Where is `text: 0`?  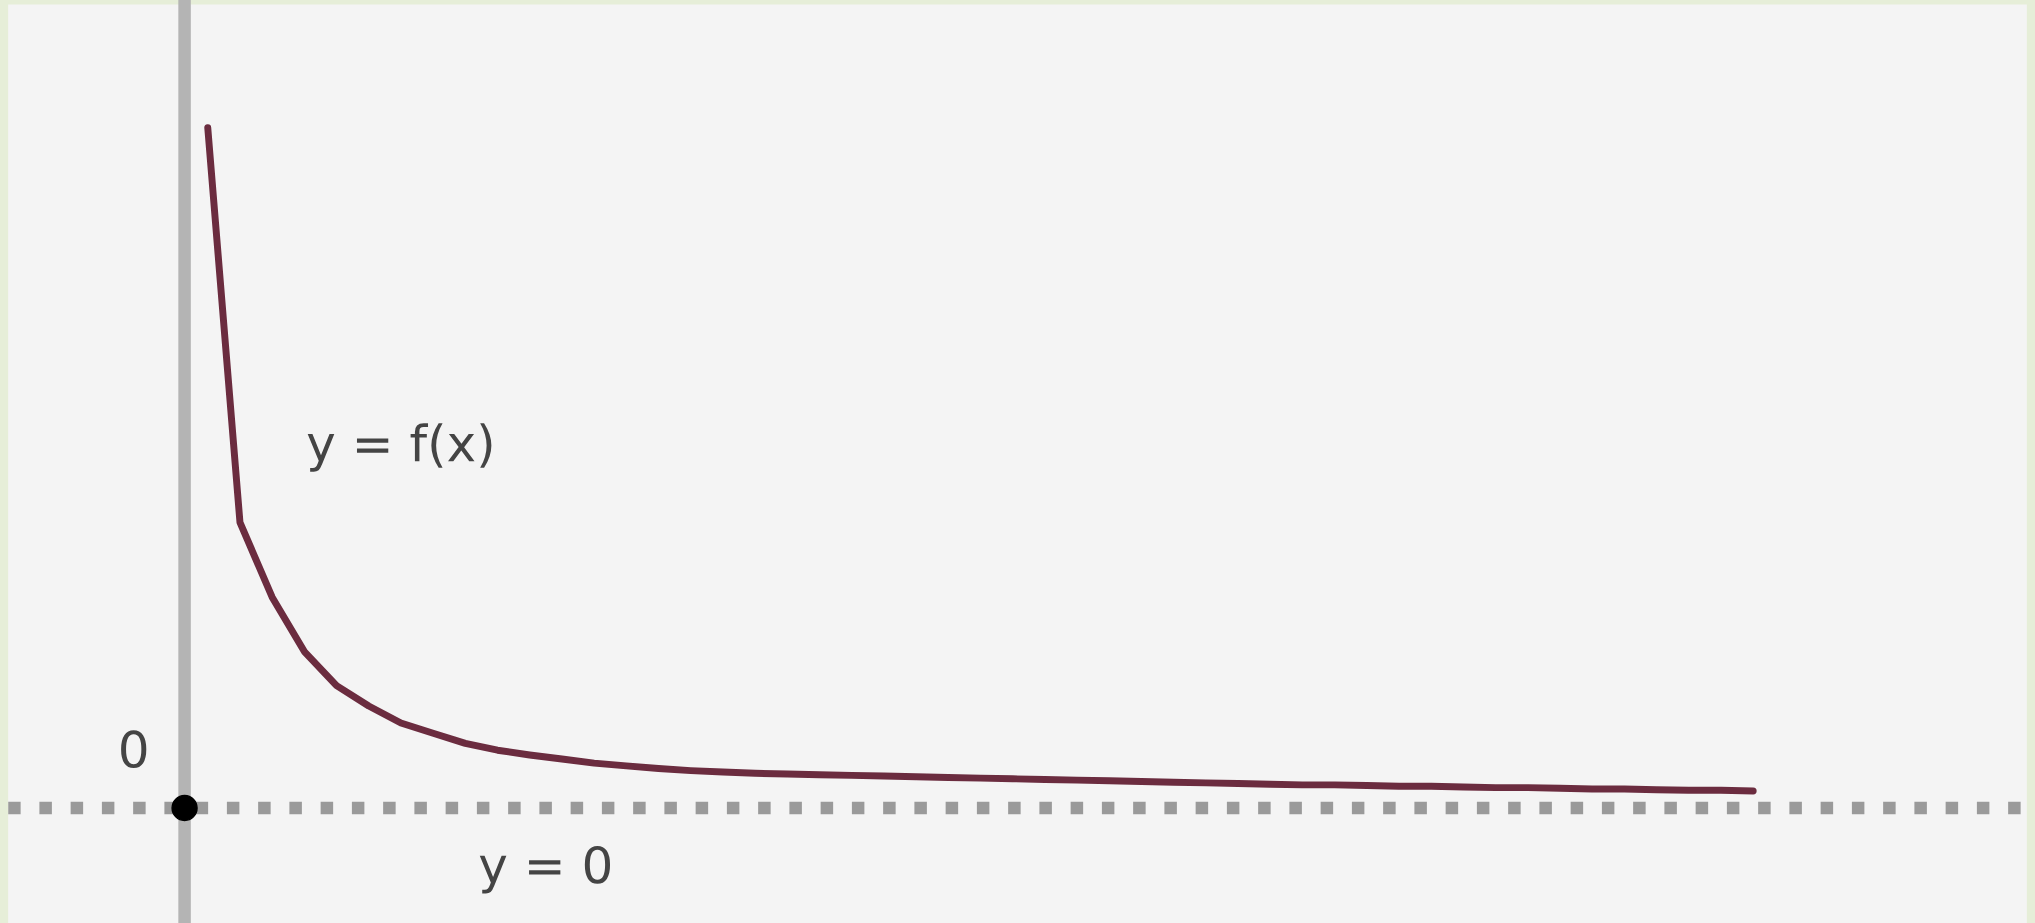
text: 0 is located at coordinates (134, 749).